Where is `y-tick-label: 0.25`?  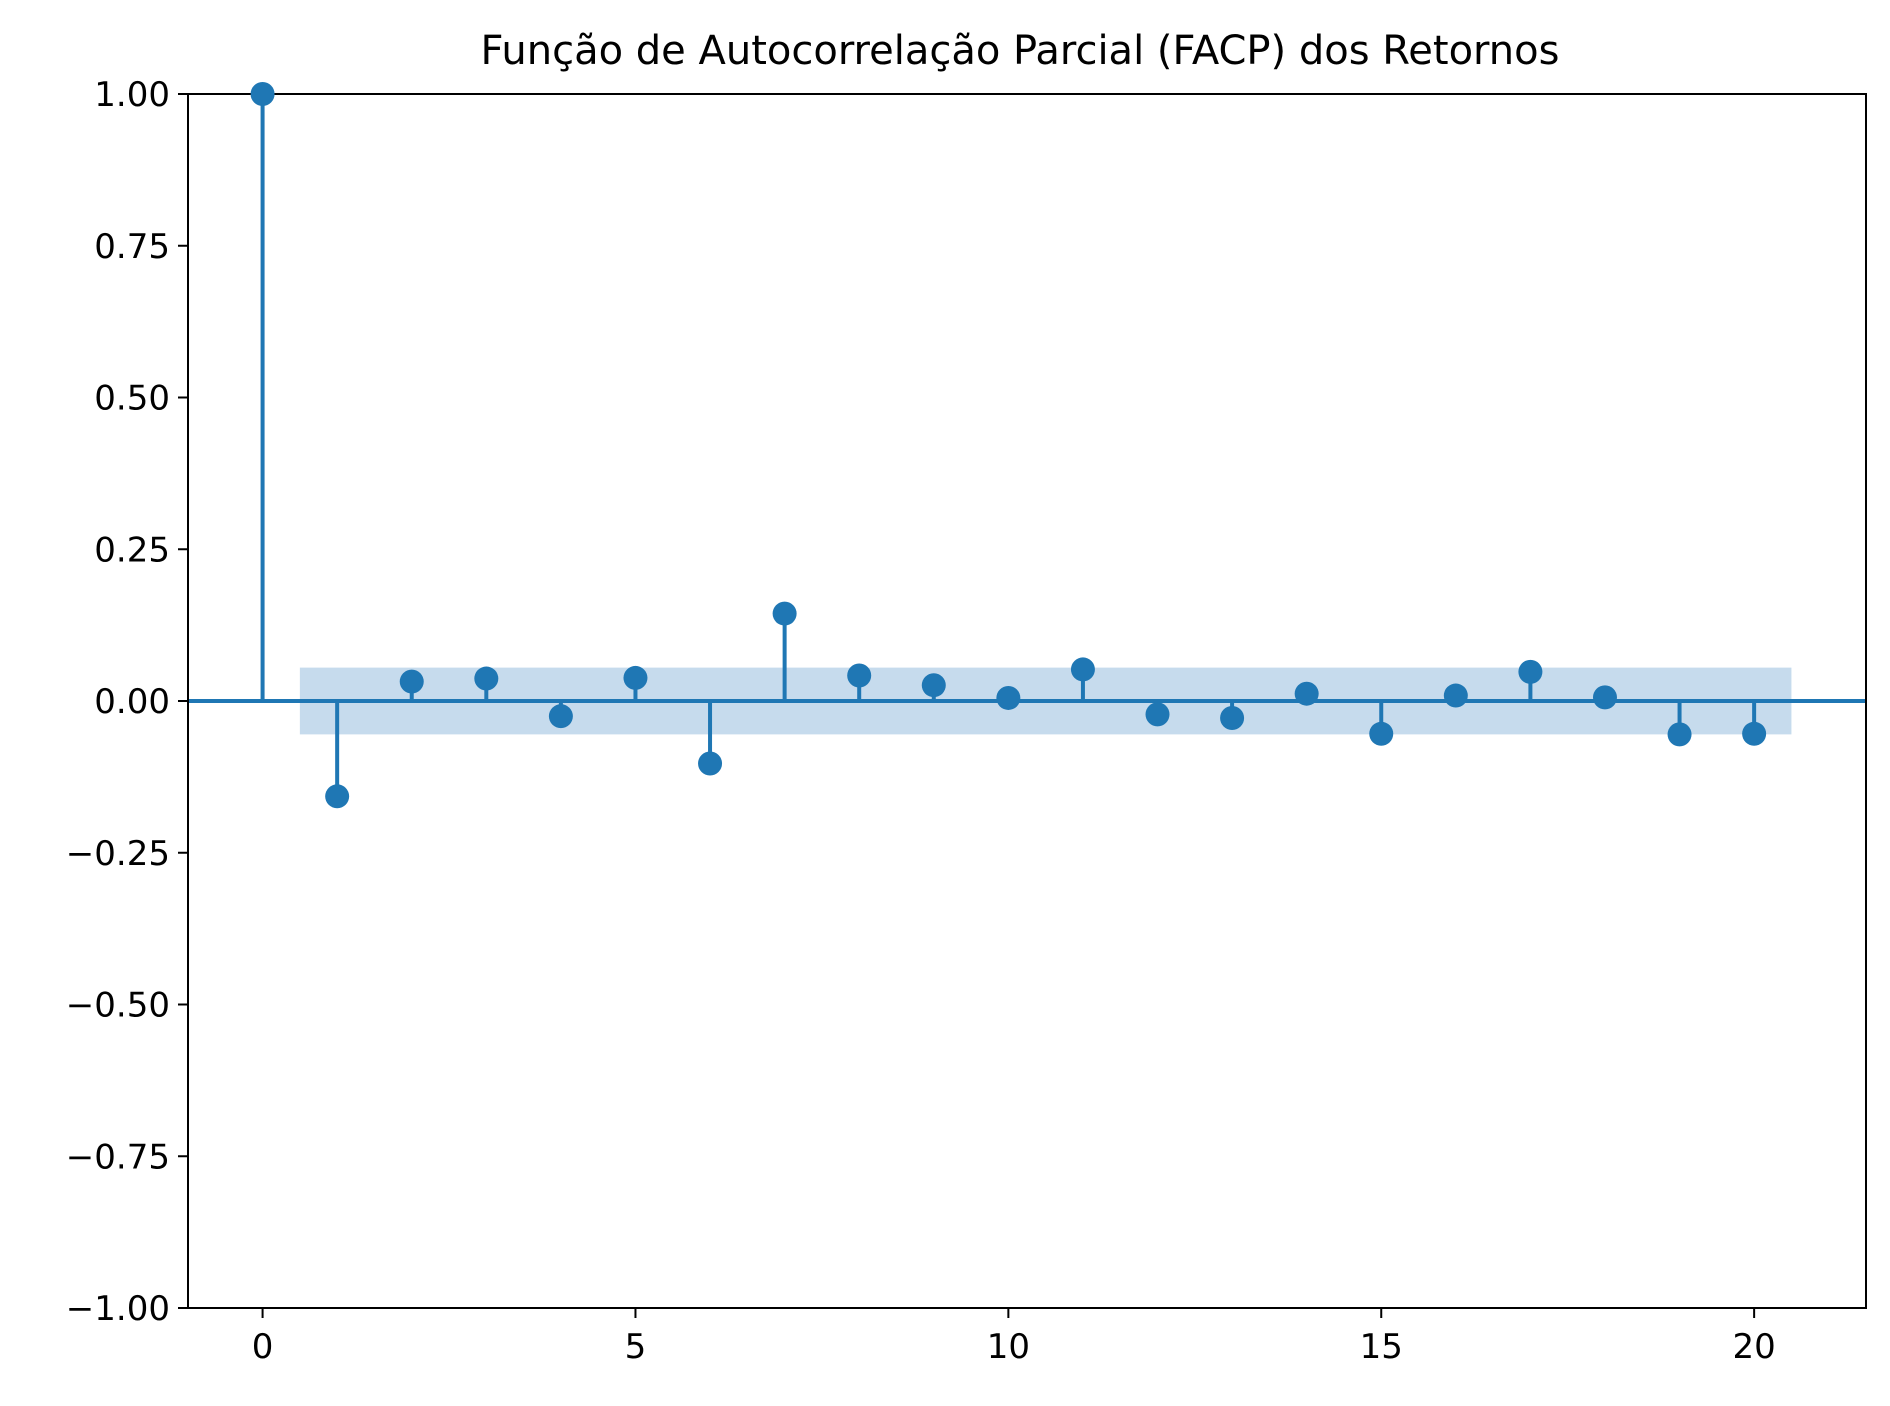
y-tick-label: 0.25 is located at coordinates (132, 550).